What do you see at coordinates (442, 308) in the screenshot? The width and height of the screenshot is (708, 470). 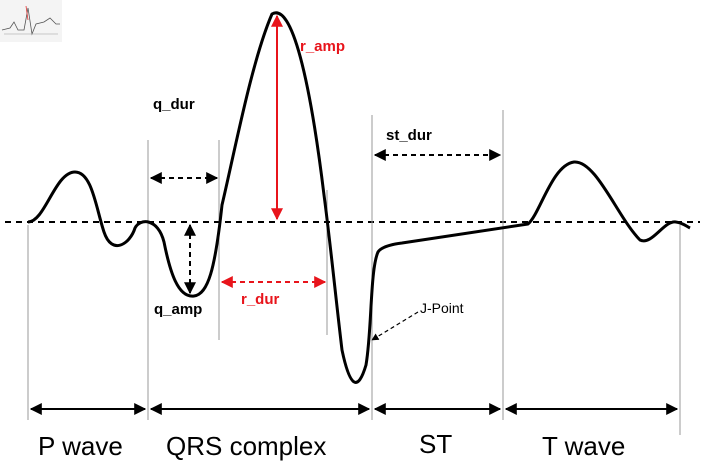 I see `j-point-label: J-Point` at bounding box center [442, 308].